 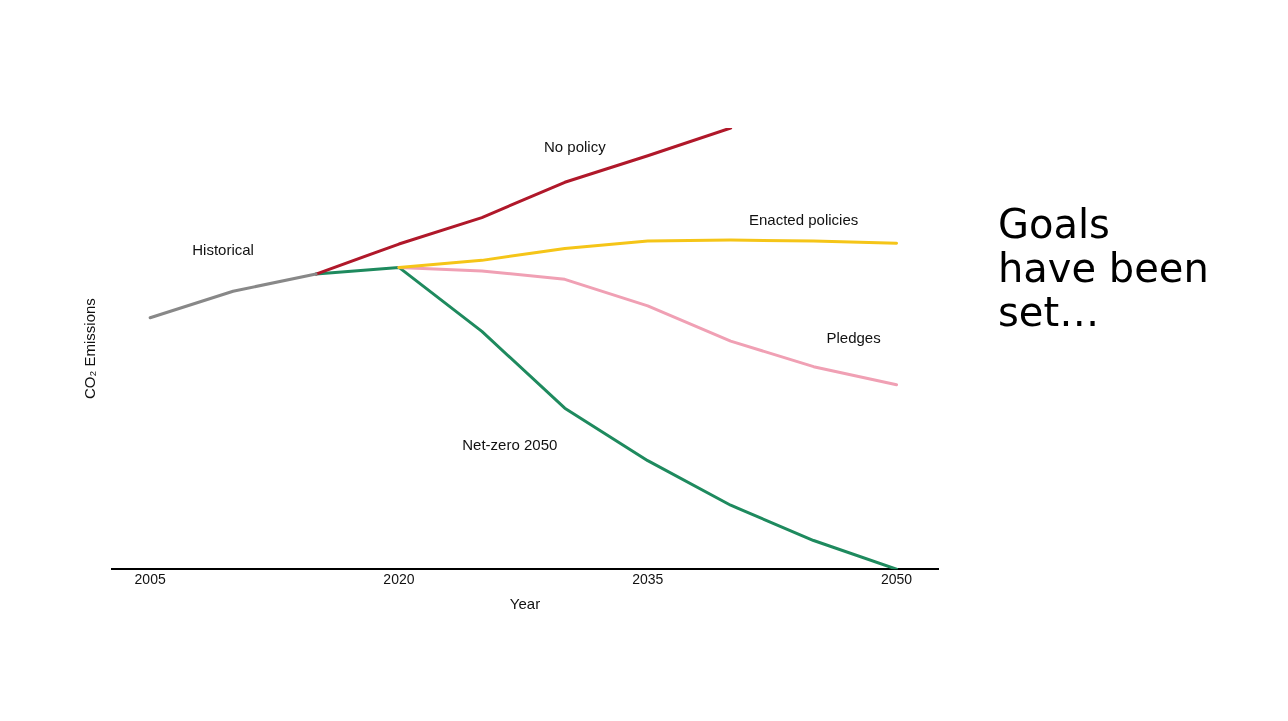 What do you see at coordinates (896, 579) in the screenshot?
I see `x-tick-label: 2050` at bounding box center [896, 579].